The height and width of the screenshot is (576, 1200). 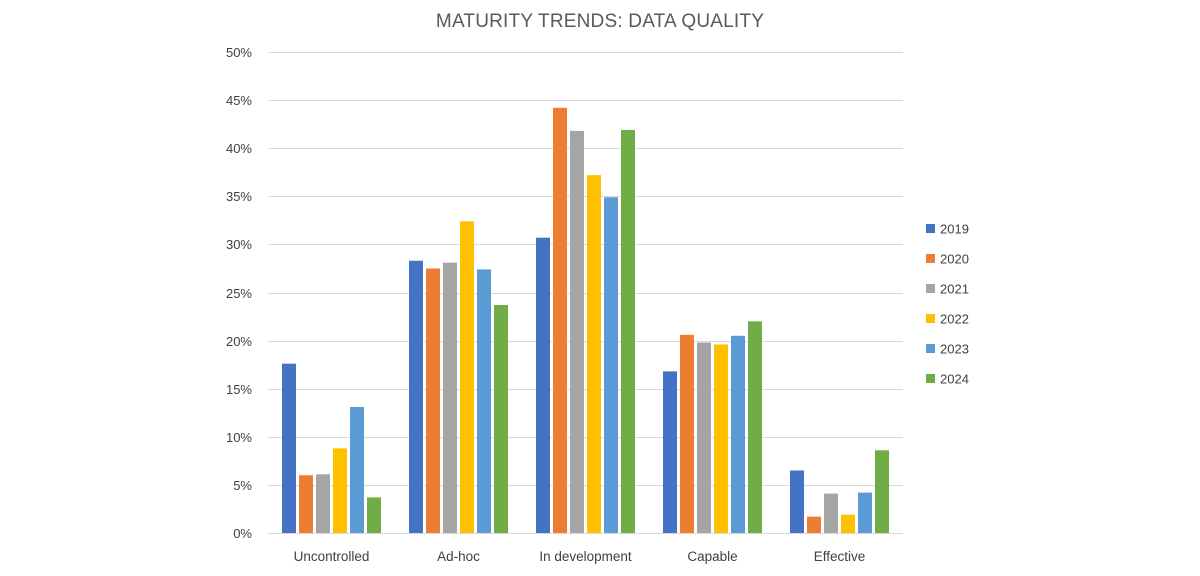 I want to click on x-category-label: Effective, so click(x=840, y=556).